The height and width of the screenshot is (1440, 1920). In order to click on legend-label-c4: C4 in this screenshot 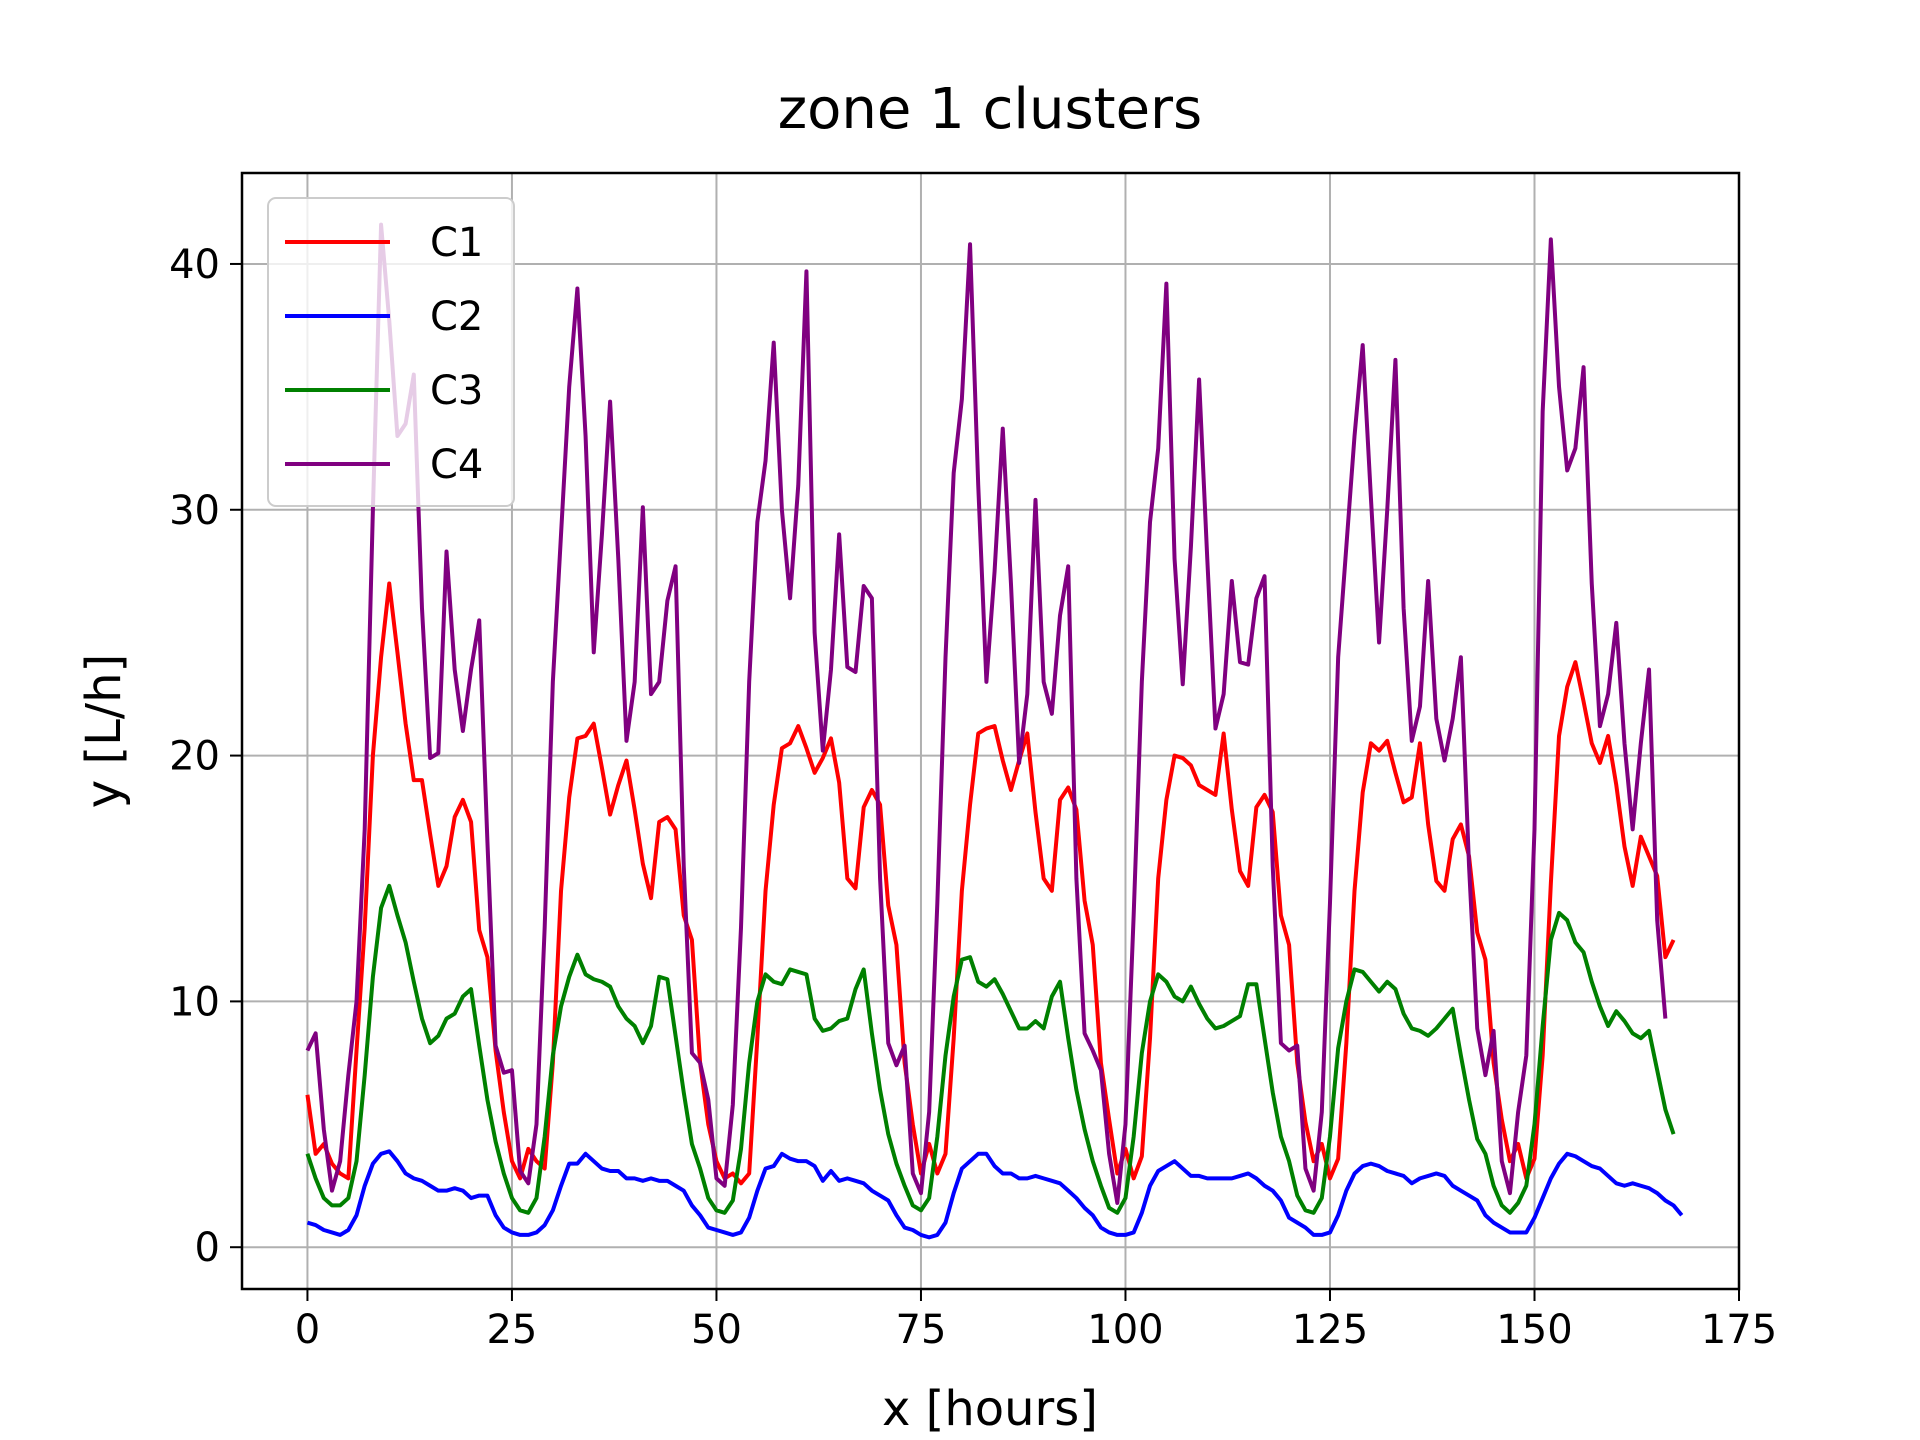, I will do `click(456, 465)`.